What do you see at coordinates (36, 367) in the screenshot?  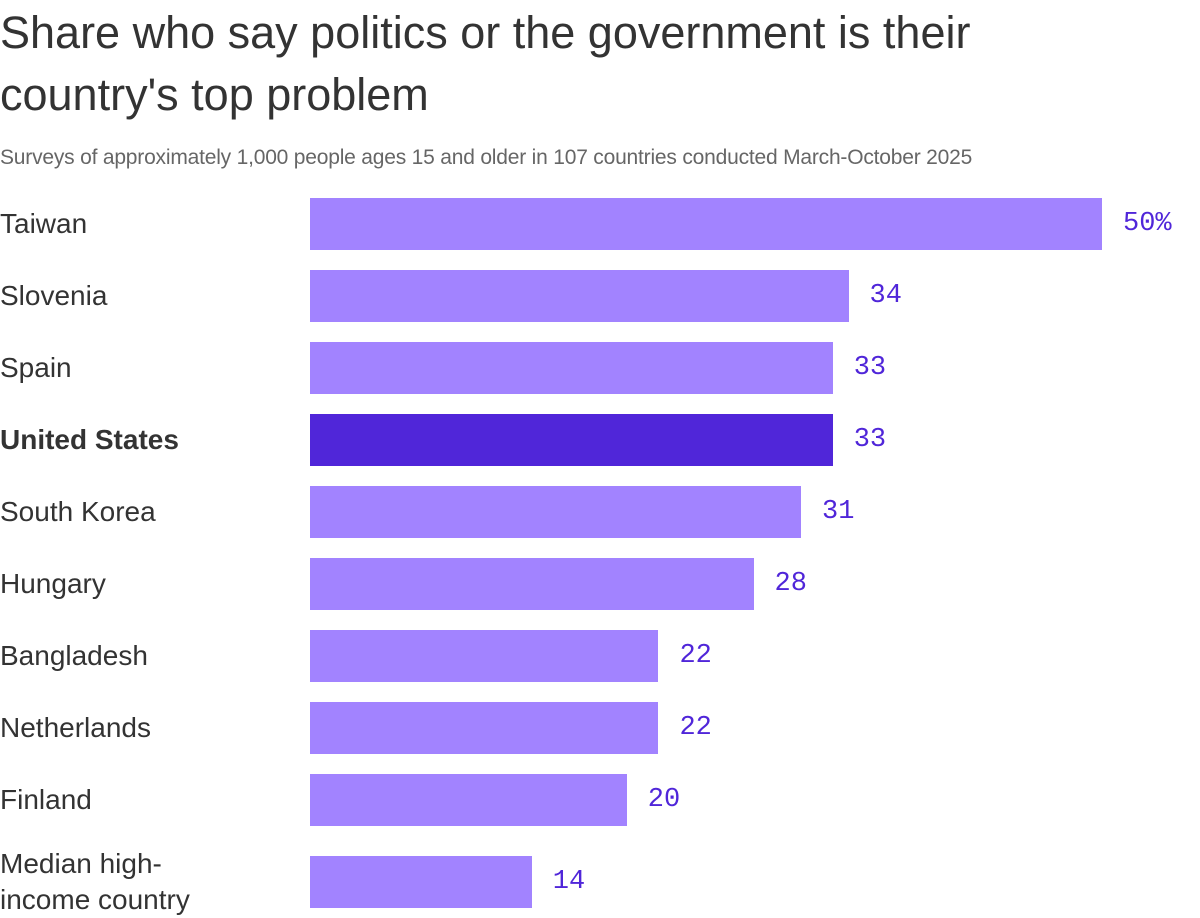 I see `category-label: Spain` at bounding box center [36, 367].